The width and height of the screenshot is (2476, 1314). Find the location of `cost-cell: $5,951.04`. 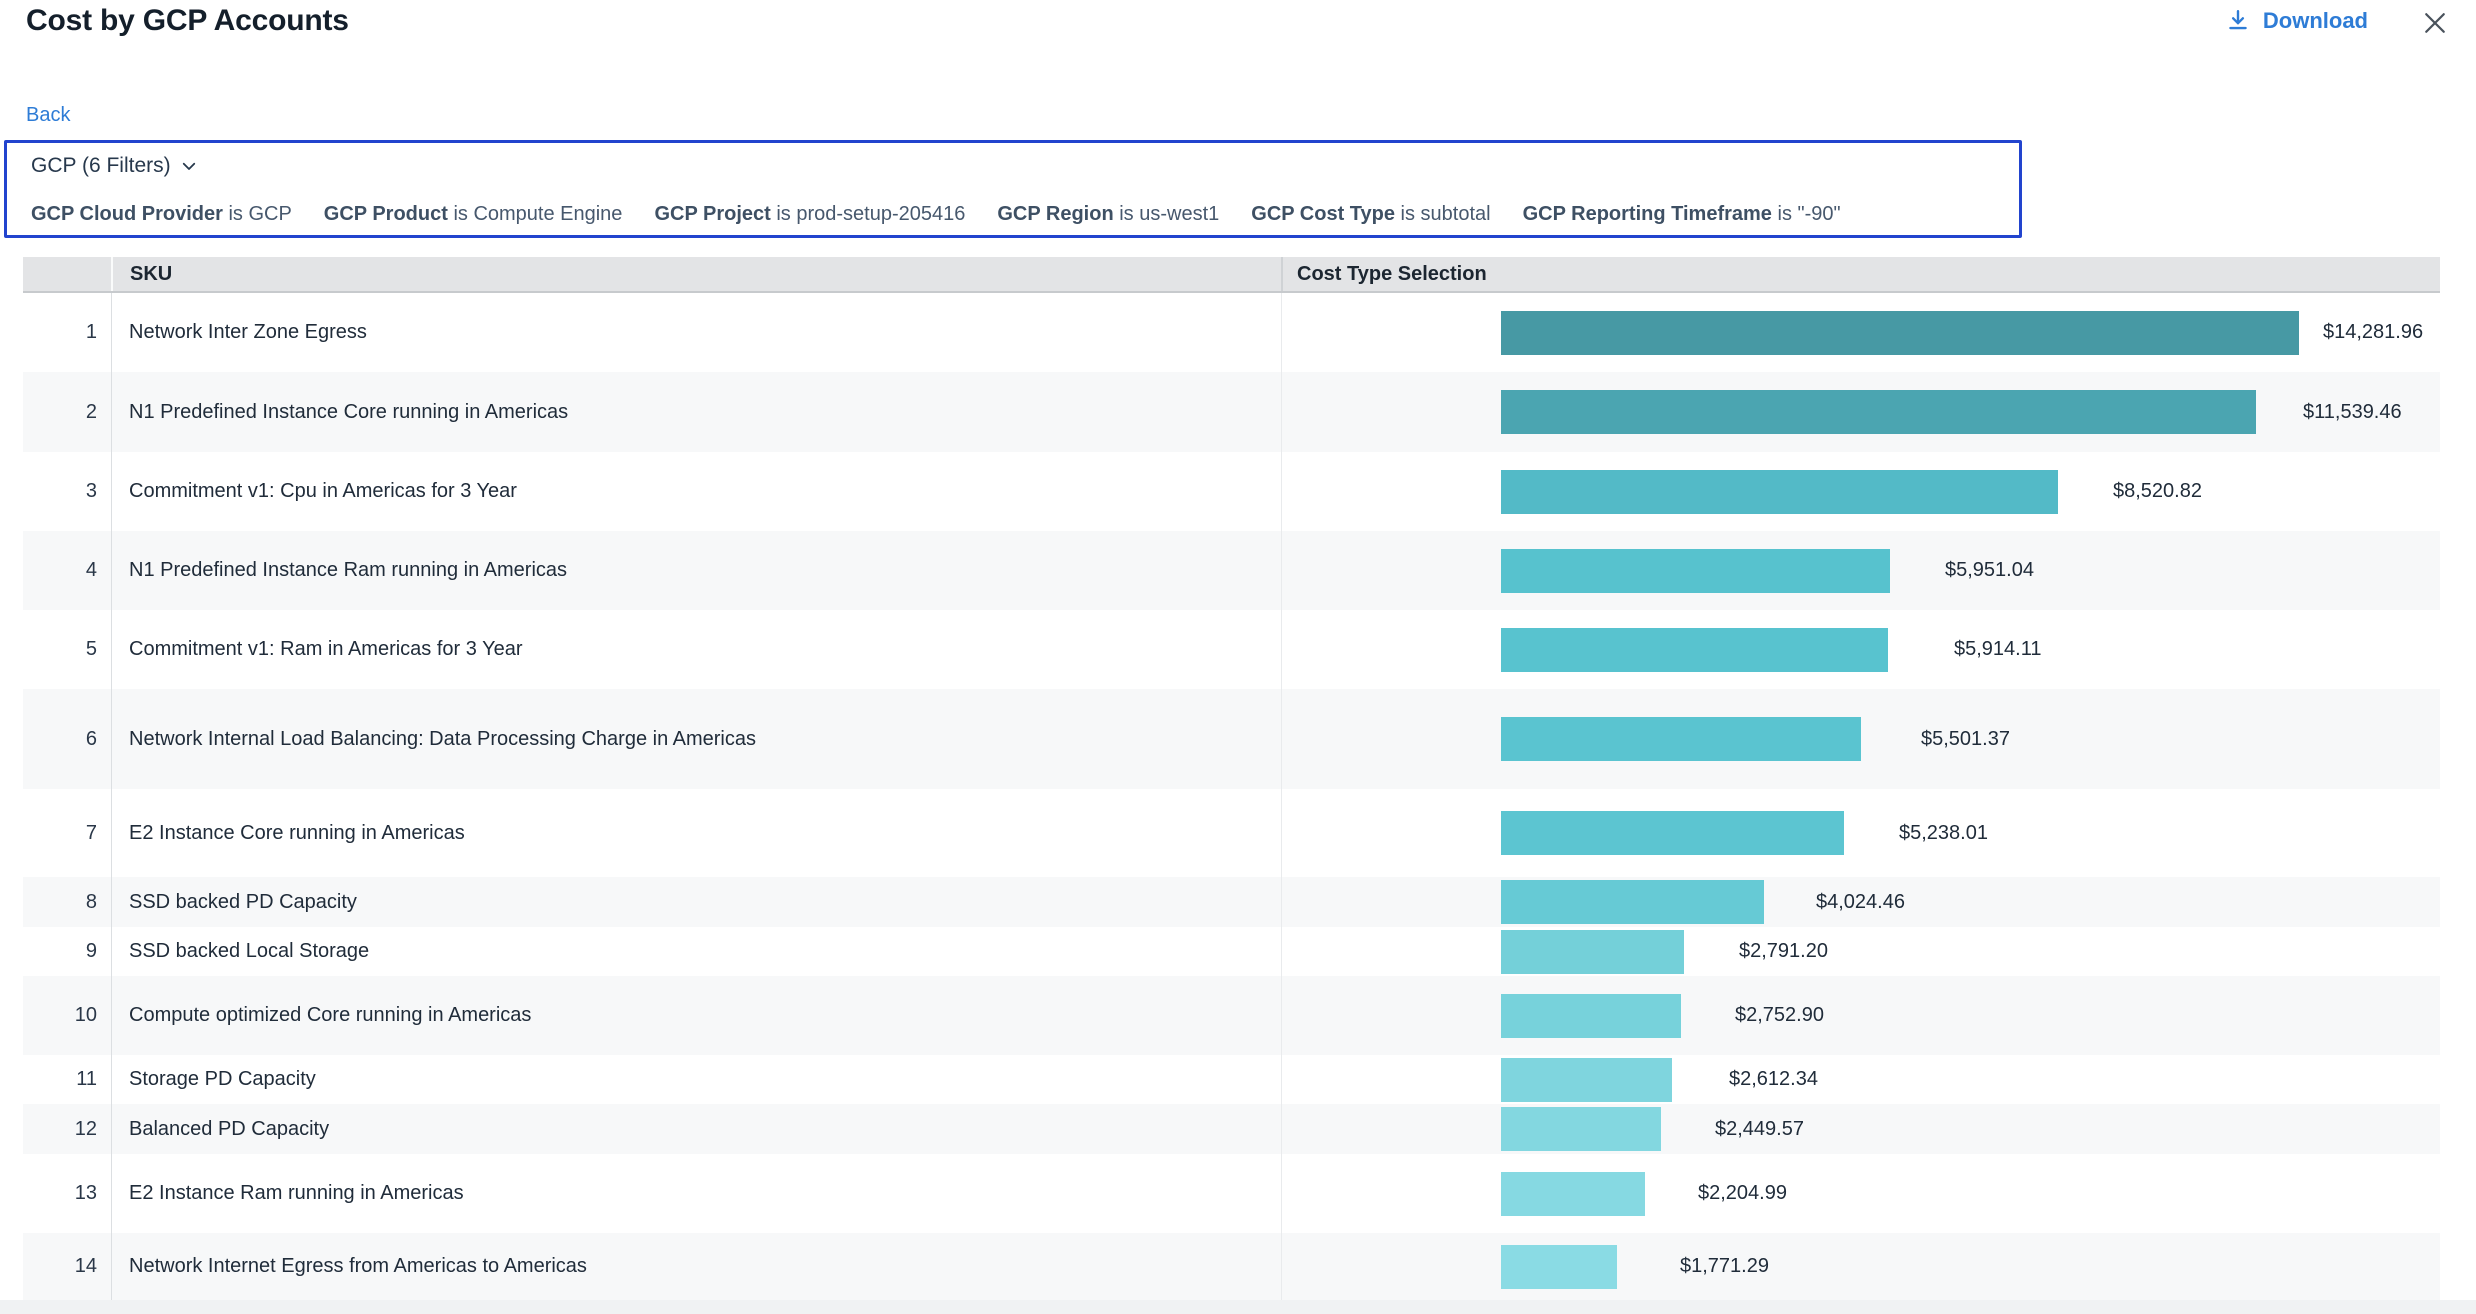

cost-cell: $5,951.04 is located at coordinates (1860, 570).